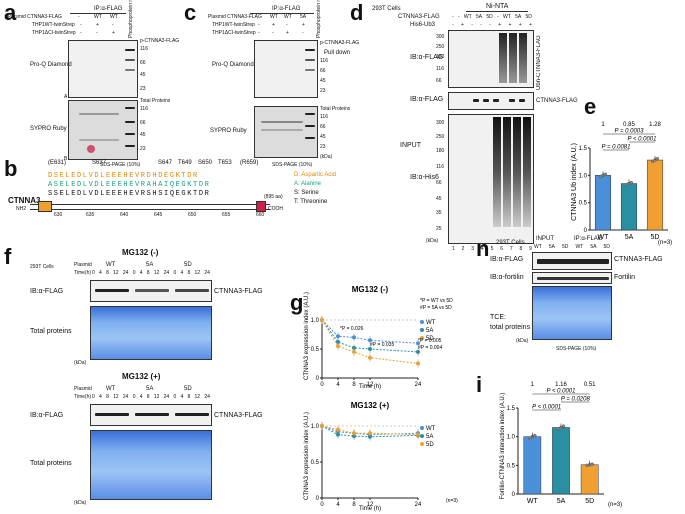 This screenshot has height=514, width=685. Describe the element at coordinates (603, 203) in the screenshot. I see `e-bar-WT` at that location.